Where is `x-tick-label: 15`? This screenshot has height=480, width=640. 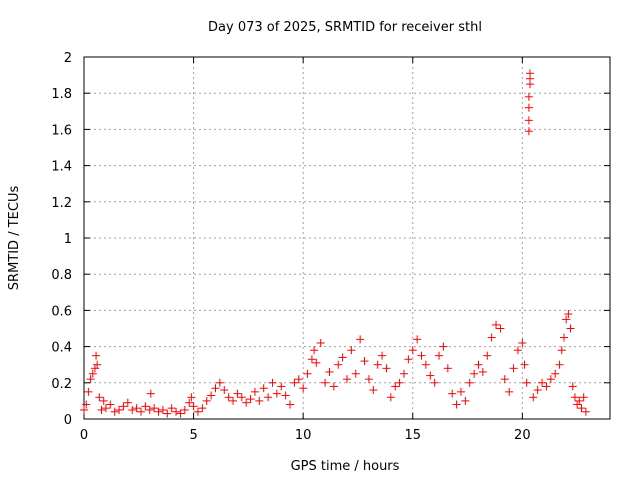
x-tick-label: 15 is located at coordinates (412, 435).